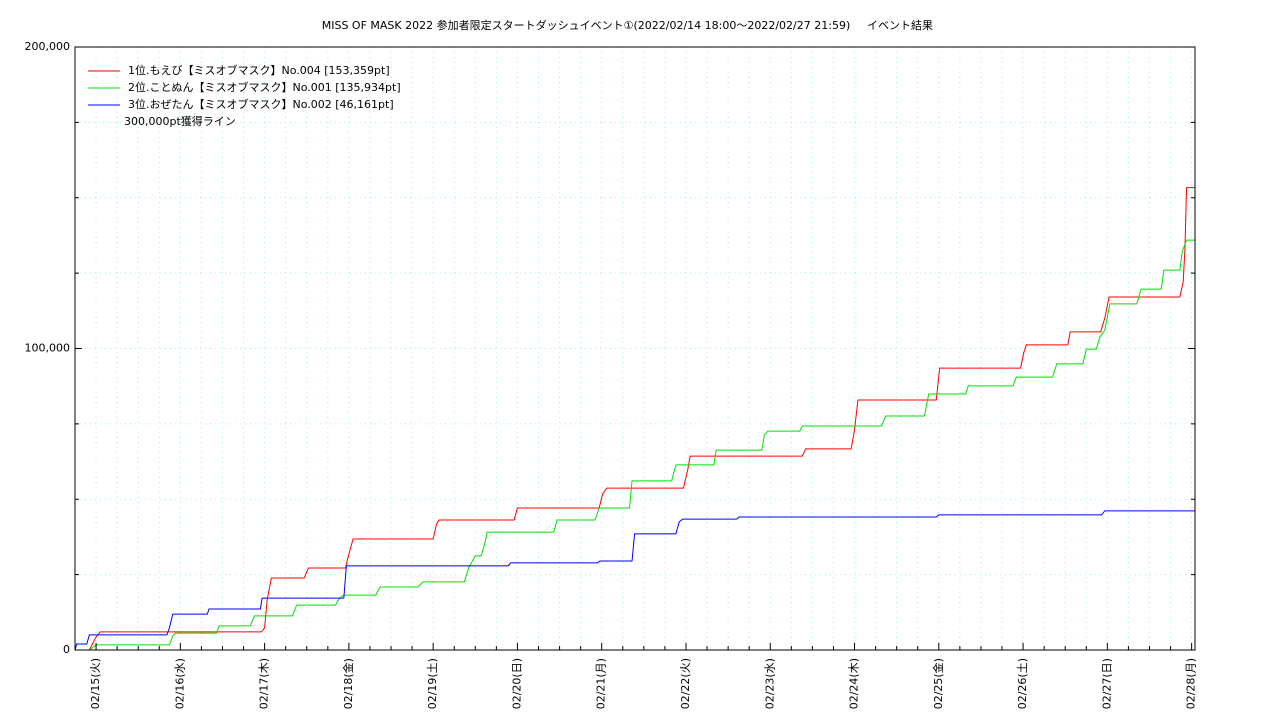  Describe the element at coordinates (264, 683) in the screenshot. I see `x-tick-label: 02/17(木)` at that location.